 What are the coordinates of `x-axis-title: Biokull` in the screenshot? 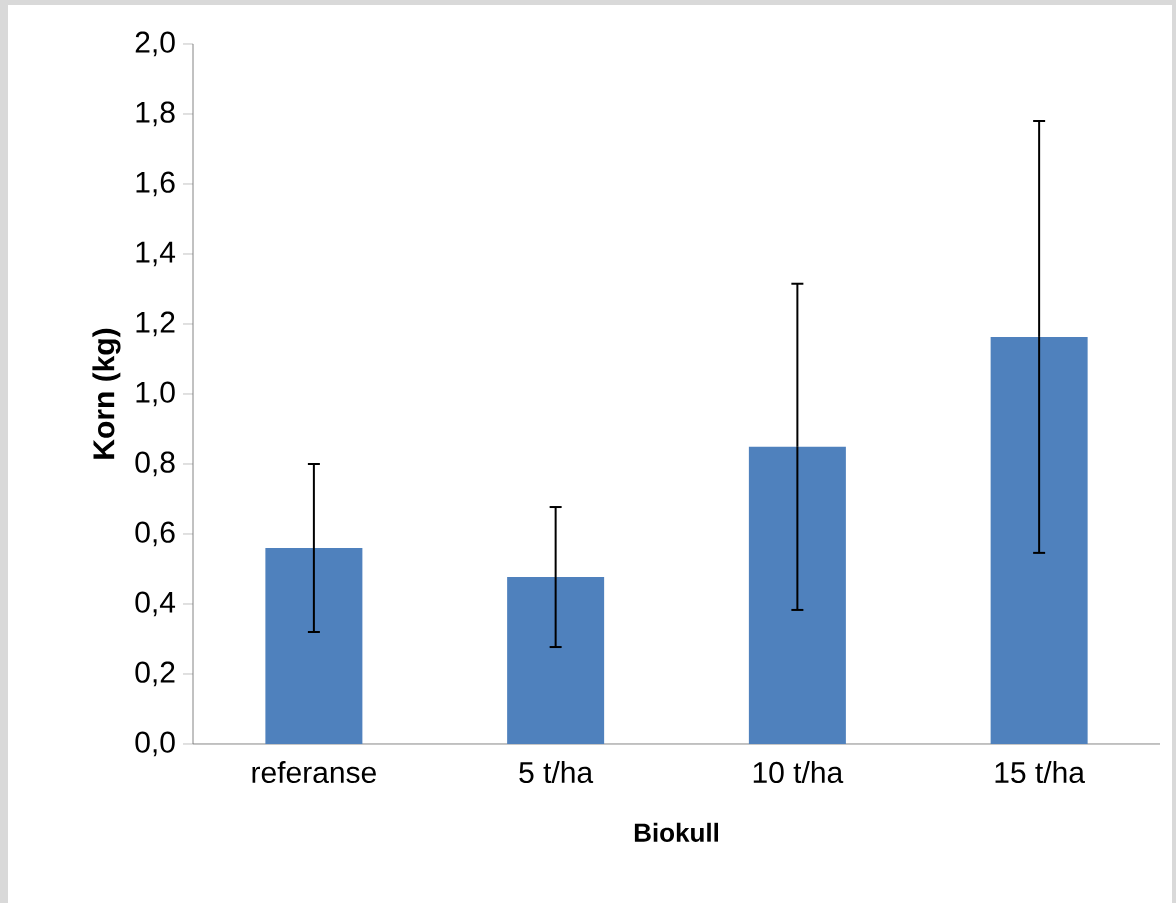 It's located at (676, 832).